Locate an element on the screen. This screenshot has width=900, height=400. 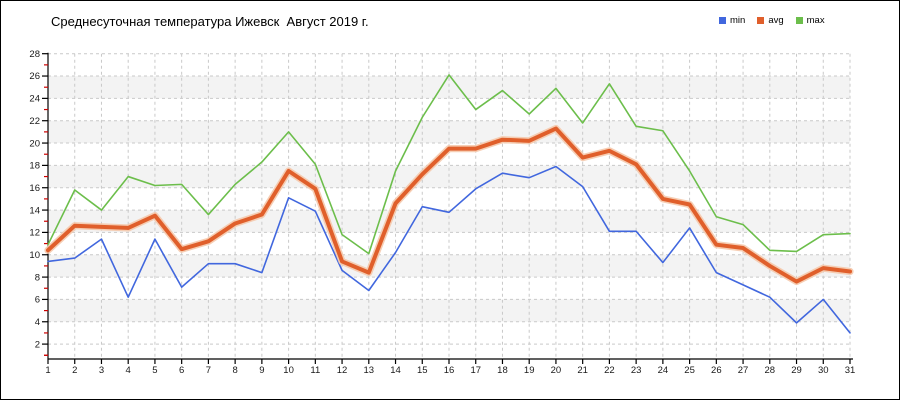
x-tick-label: 27 is located at coordinates (743, 370).